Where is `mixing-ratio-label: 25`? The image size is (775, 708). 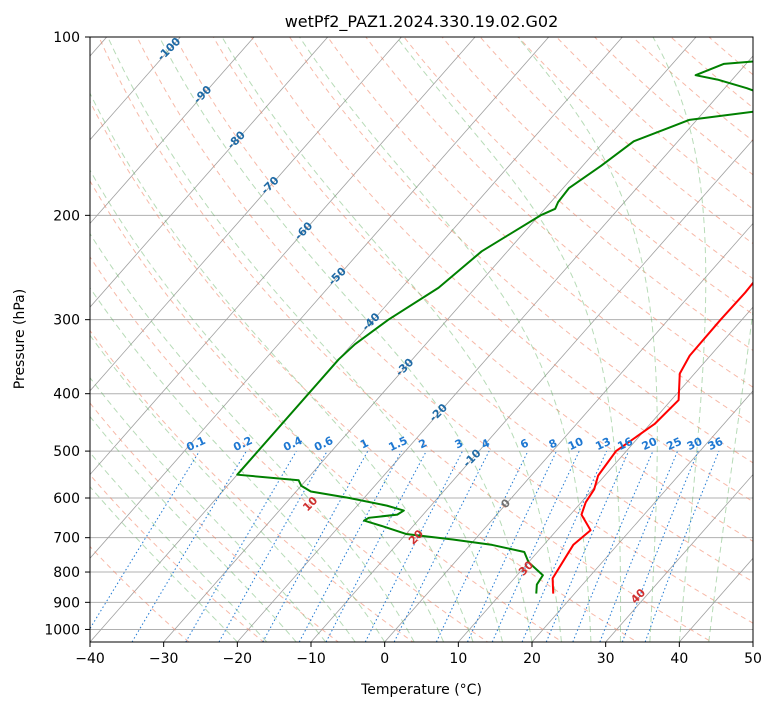
mixing-ratio-label: 25 is located at coordinates (673, 444).